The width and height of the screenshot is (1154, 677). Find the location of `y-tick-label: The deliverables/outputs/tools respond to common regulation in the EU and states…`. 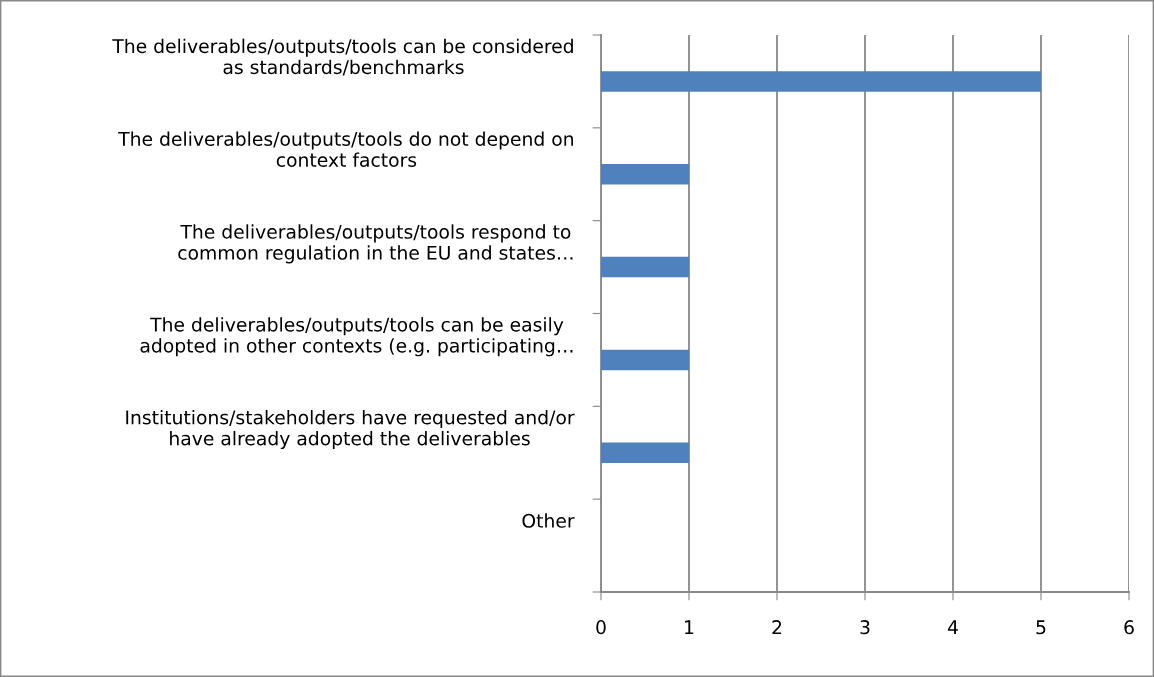

y-tick-label: The deliverables/outputs/tools respond to common regulation in the EU and states… is located at coordinates (375, 244).